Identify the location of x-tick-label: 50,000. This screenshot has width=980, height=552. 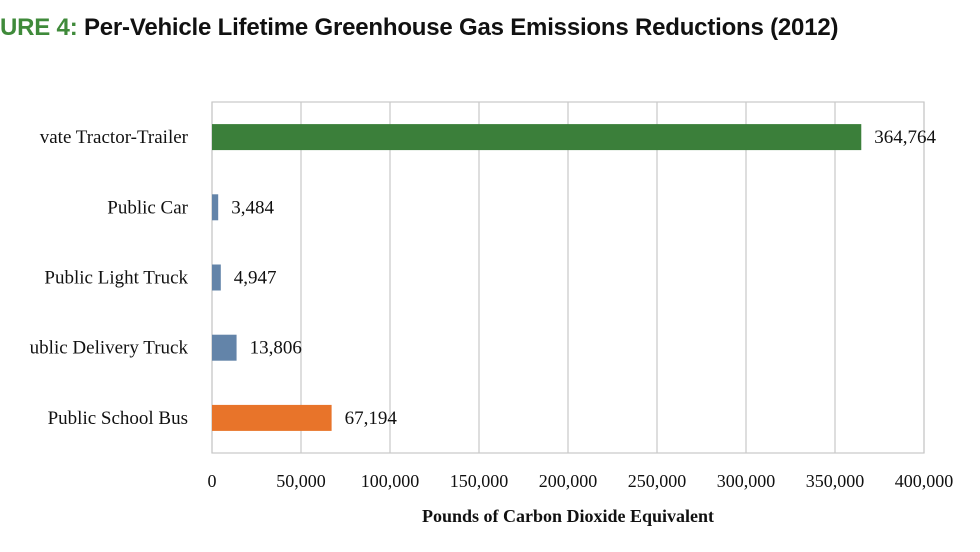
(301, 481).